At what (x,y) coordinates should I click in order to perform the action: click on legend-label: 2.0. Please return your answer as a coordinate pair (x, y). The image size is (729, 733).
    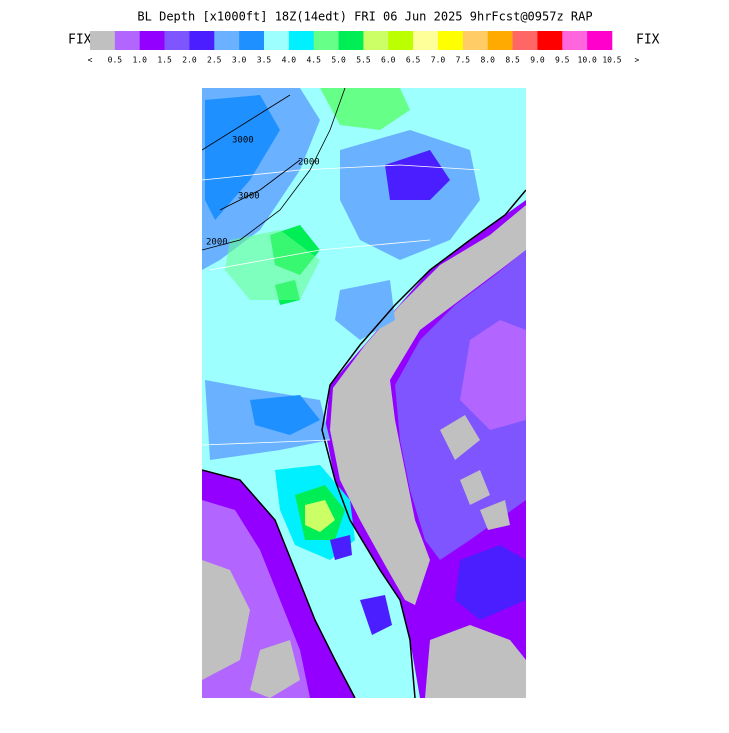
    Looking at the image, I should click on (189, 60).